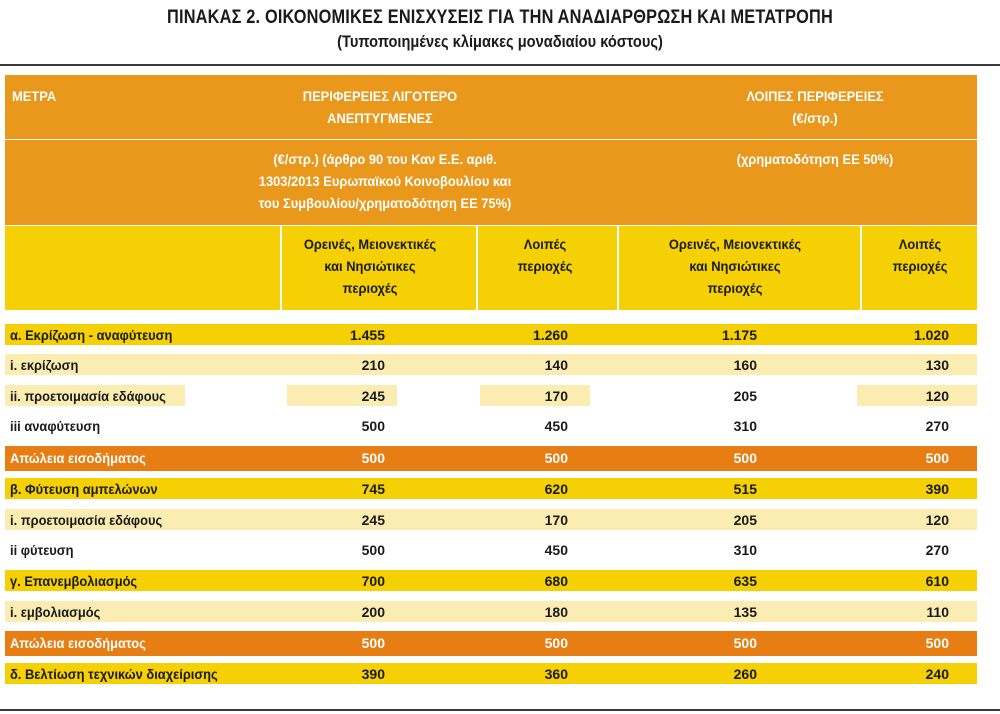  I want to click on cell-value: 700, so click(373, 581).